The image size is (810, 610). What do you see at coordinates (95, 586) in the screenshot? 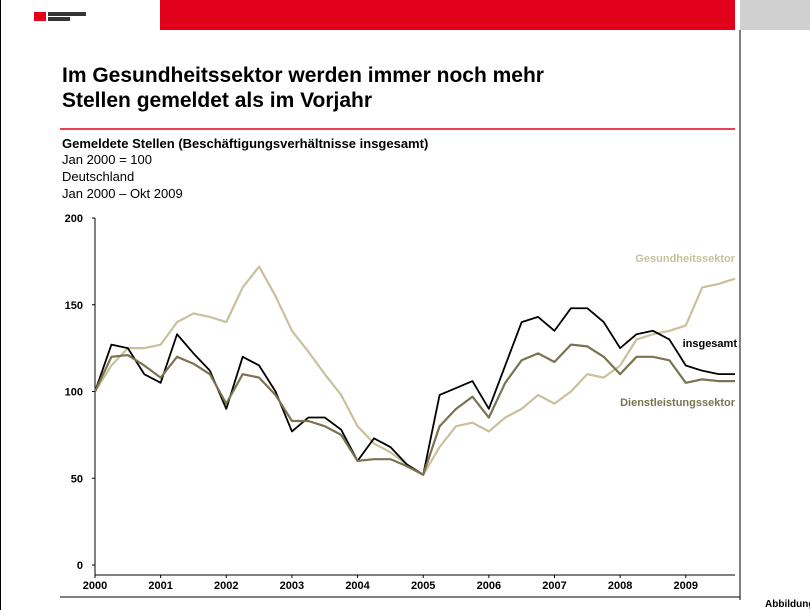
I see `x-tick-label: 2000` at bounding box center [95, 586].